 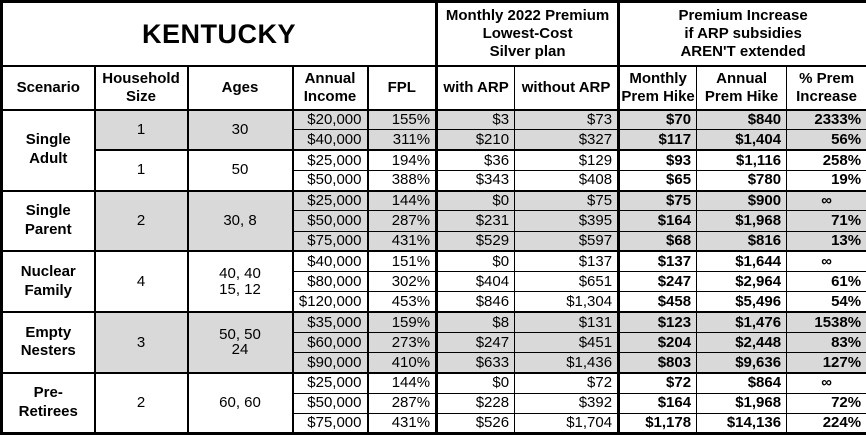 What do you see at coordinates (567, 87) in the screenshot?
I see `col-header-without-arp: without ARP` at bounding box center [567, 87].